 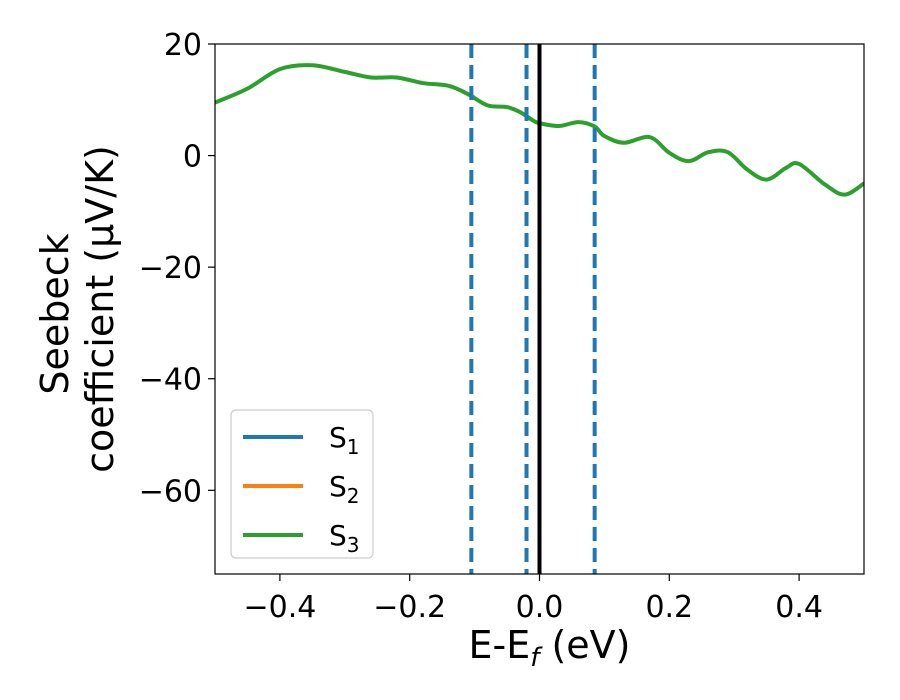 What do you see at coordinates (279, 607) in the screenshot?
I see `x-tick-label: −0.4` at bounding box center [279, 607].